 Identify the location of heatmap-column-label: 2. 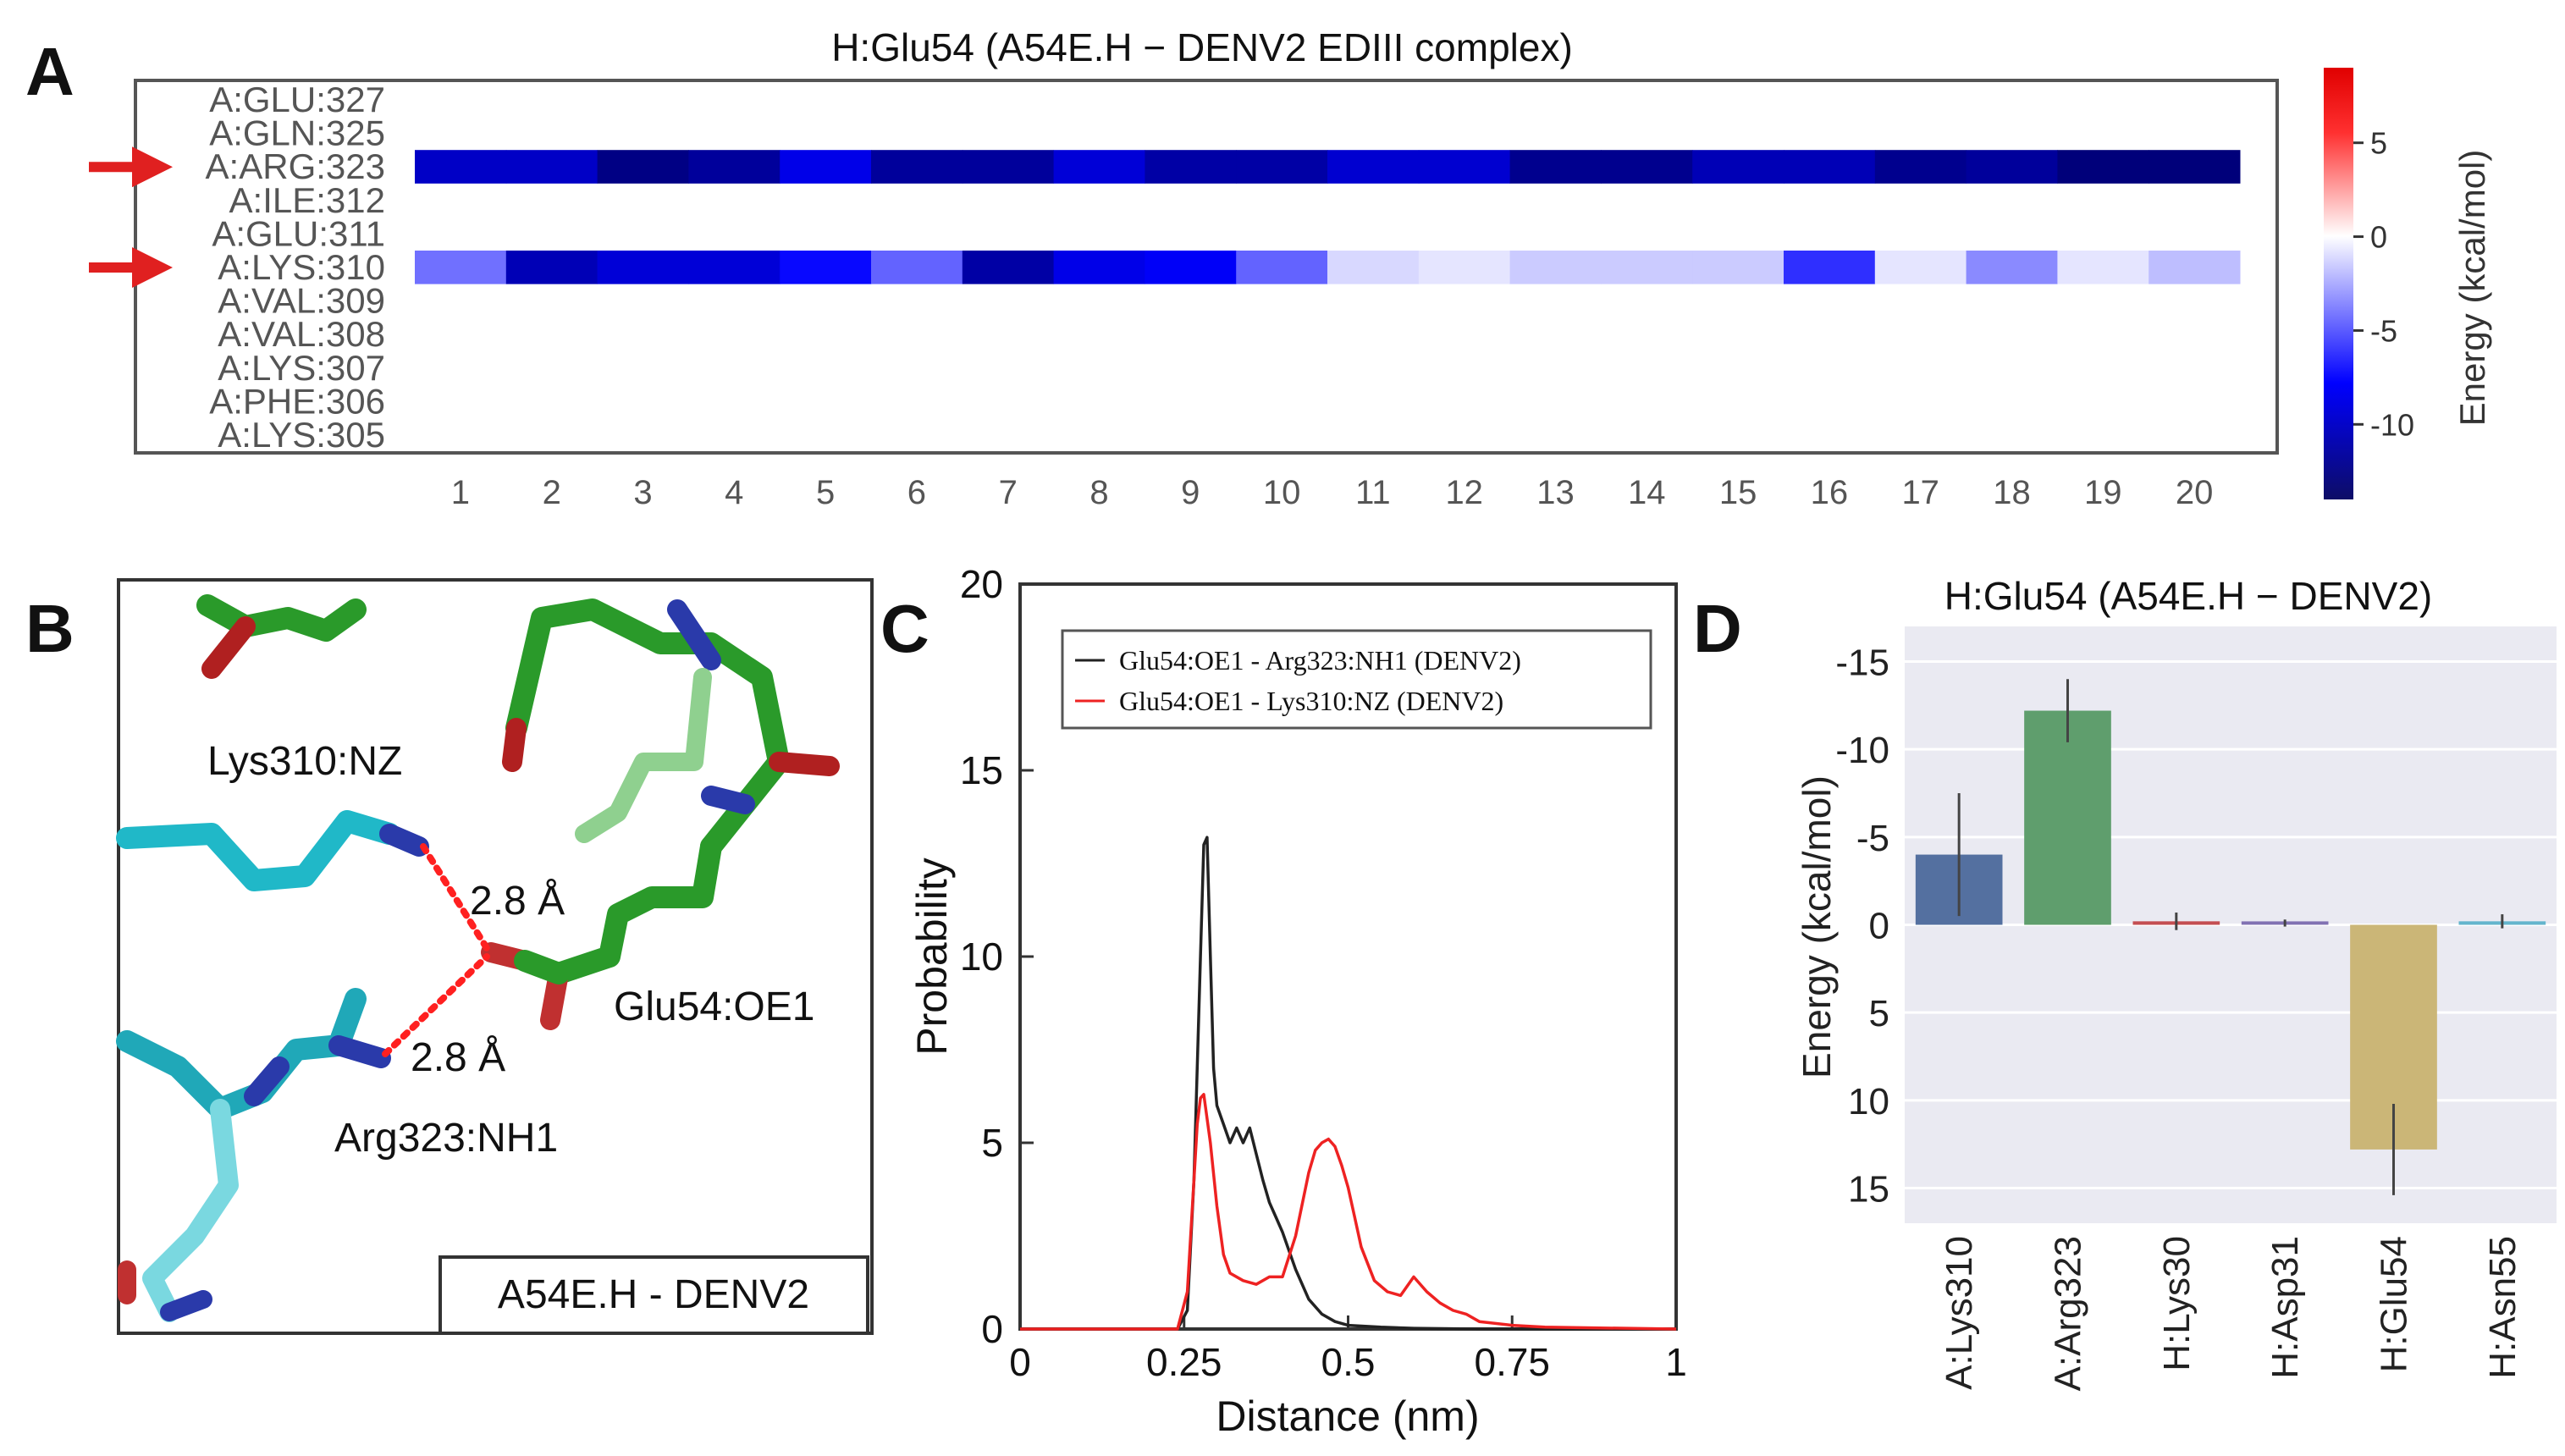
(552, 492).